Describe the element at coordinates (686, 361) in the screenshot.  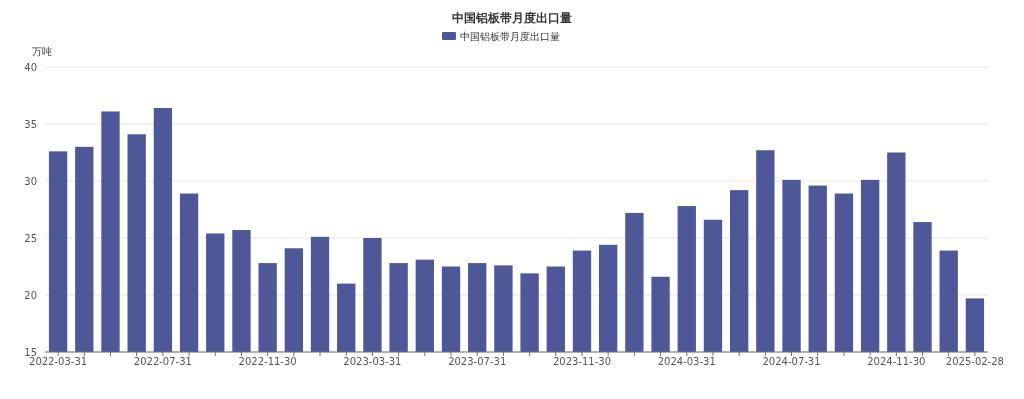
I see `x-tick-label: 2024-03-31` at that location.